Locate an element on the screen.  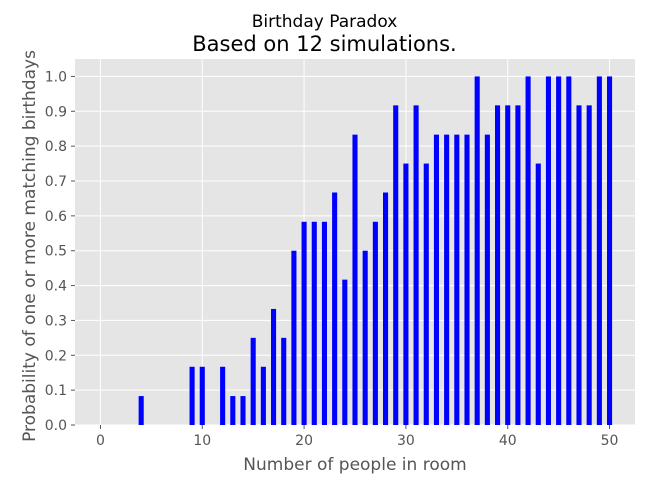
y-tick-label: 0.3 is located at coordinates (56, 321).